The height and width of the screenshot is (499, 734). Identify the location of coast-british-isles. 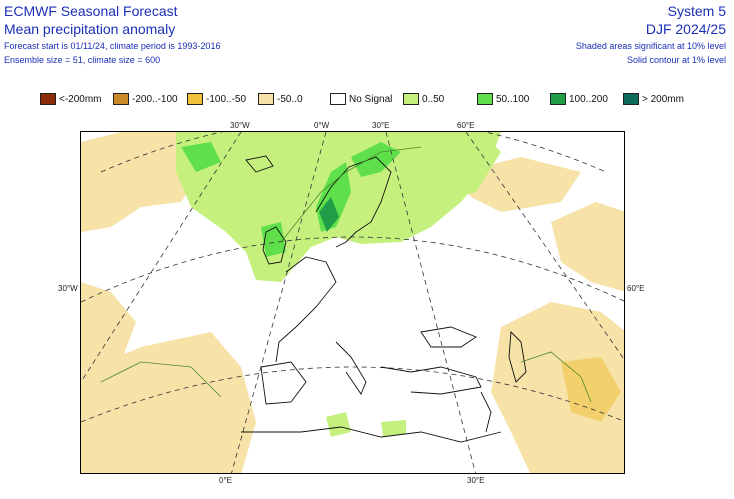
(274, 245).